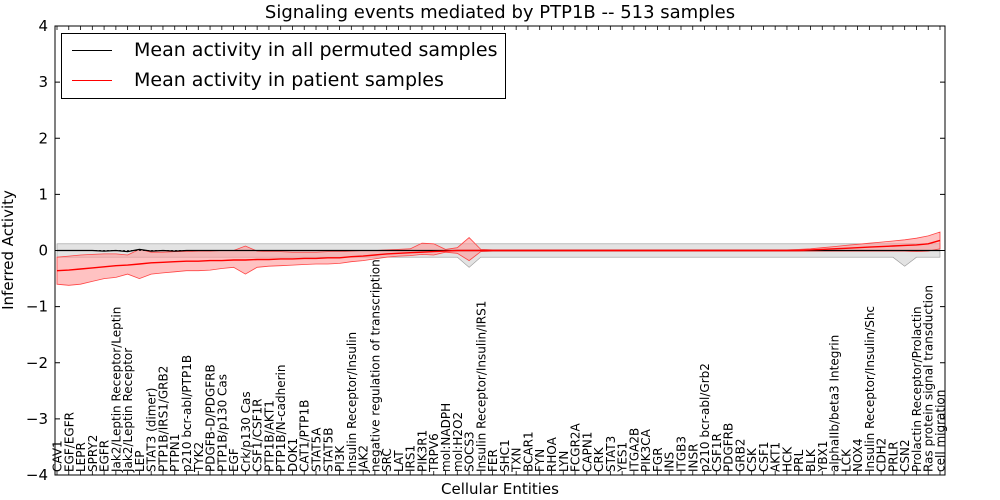 The height and width of the screenshot is (500, 1000). Describe the element at coordinates (305, 436) in the screenshot. I see `x-tick-label: CAT1/PTP1B` at that location.